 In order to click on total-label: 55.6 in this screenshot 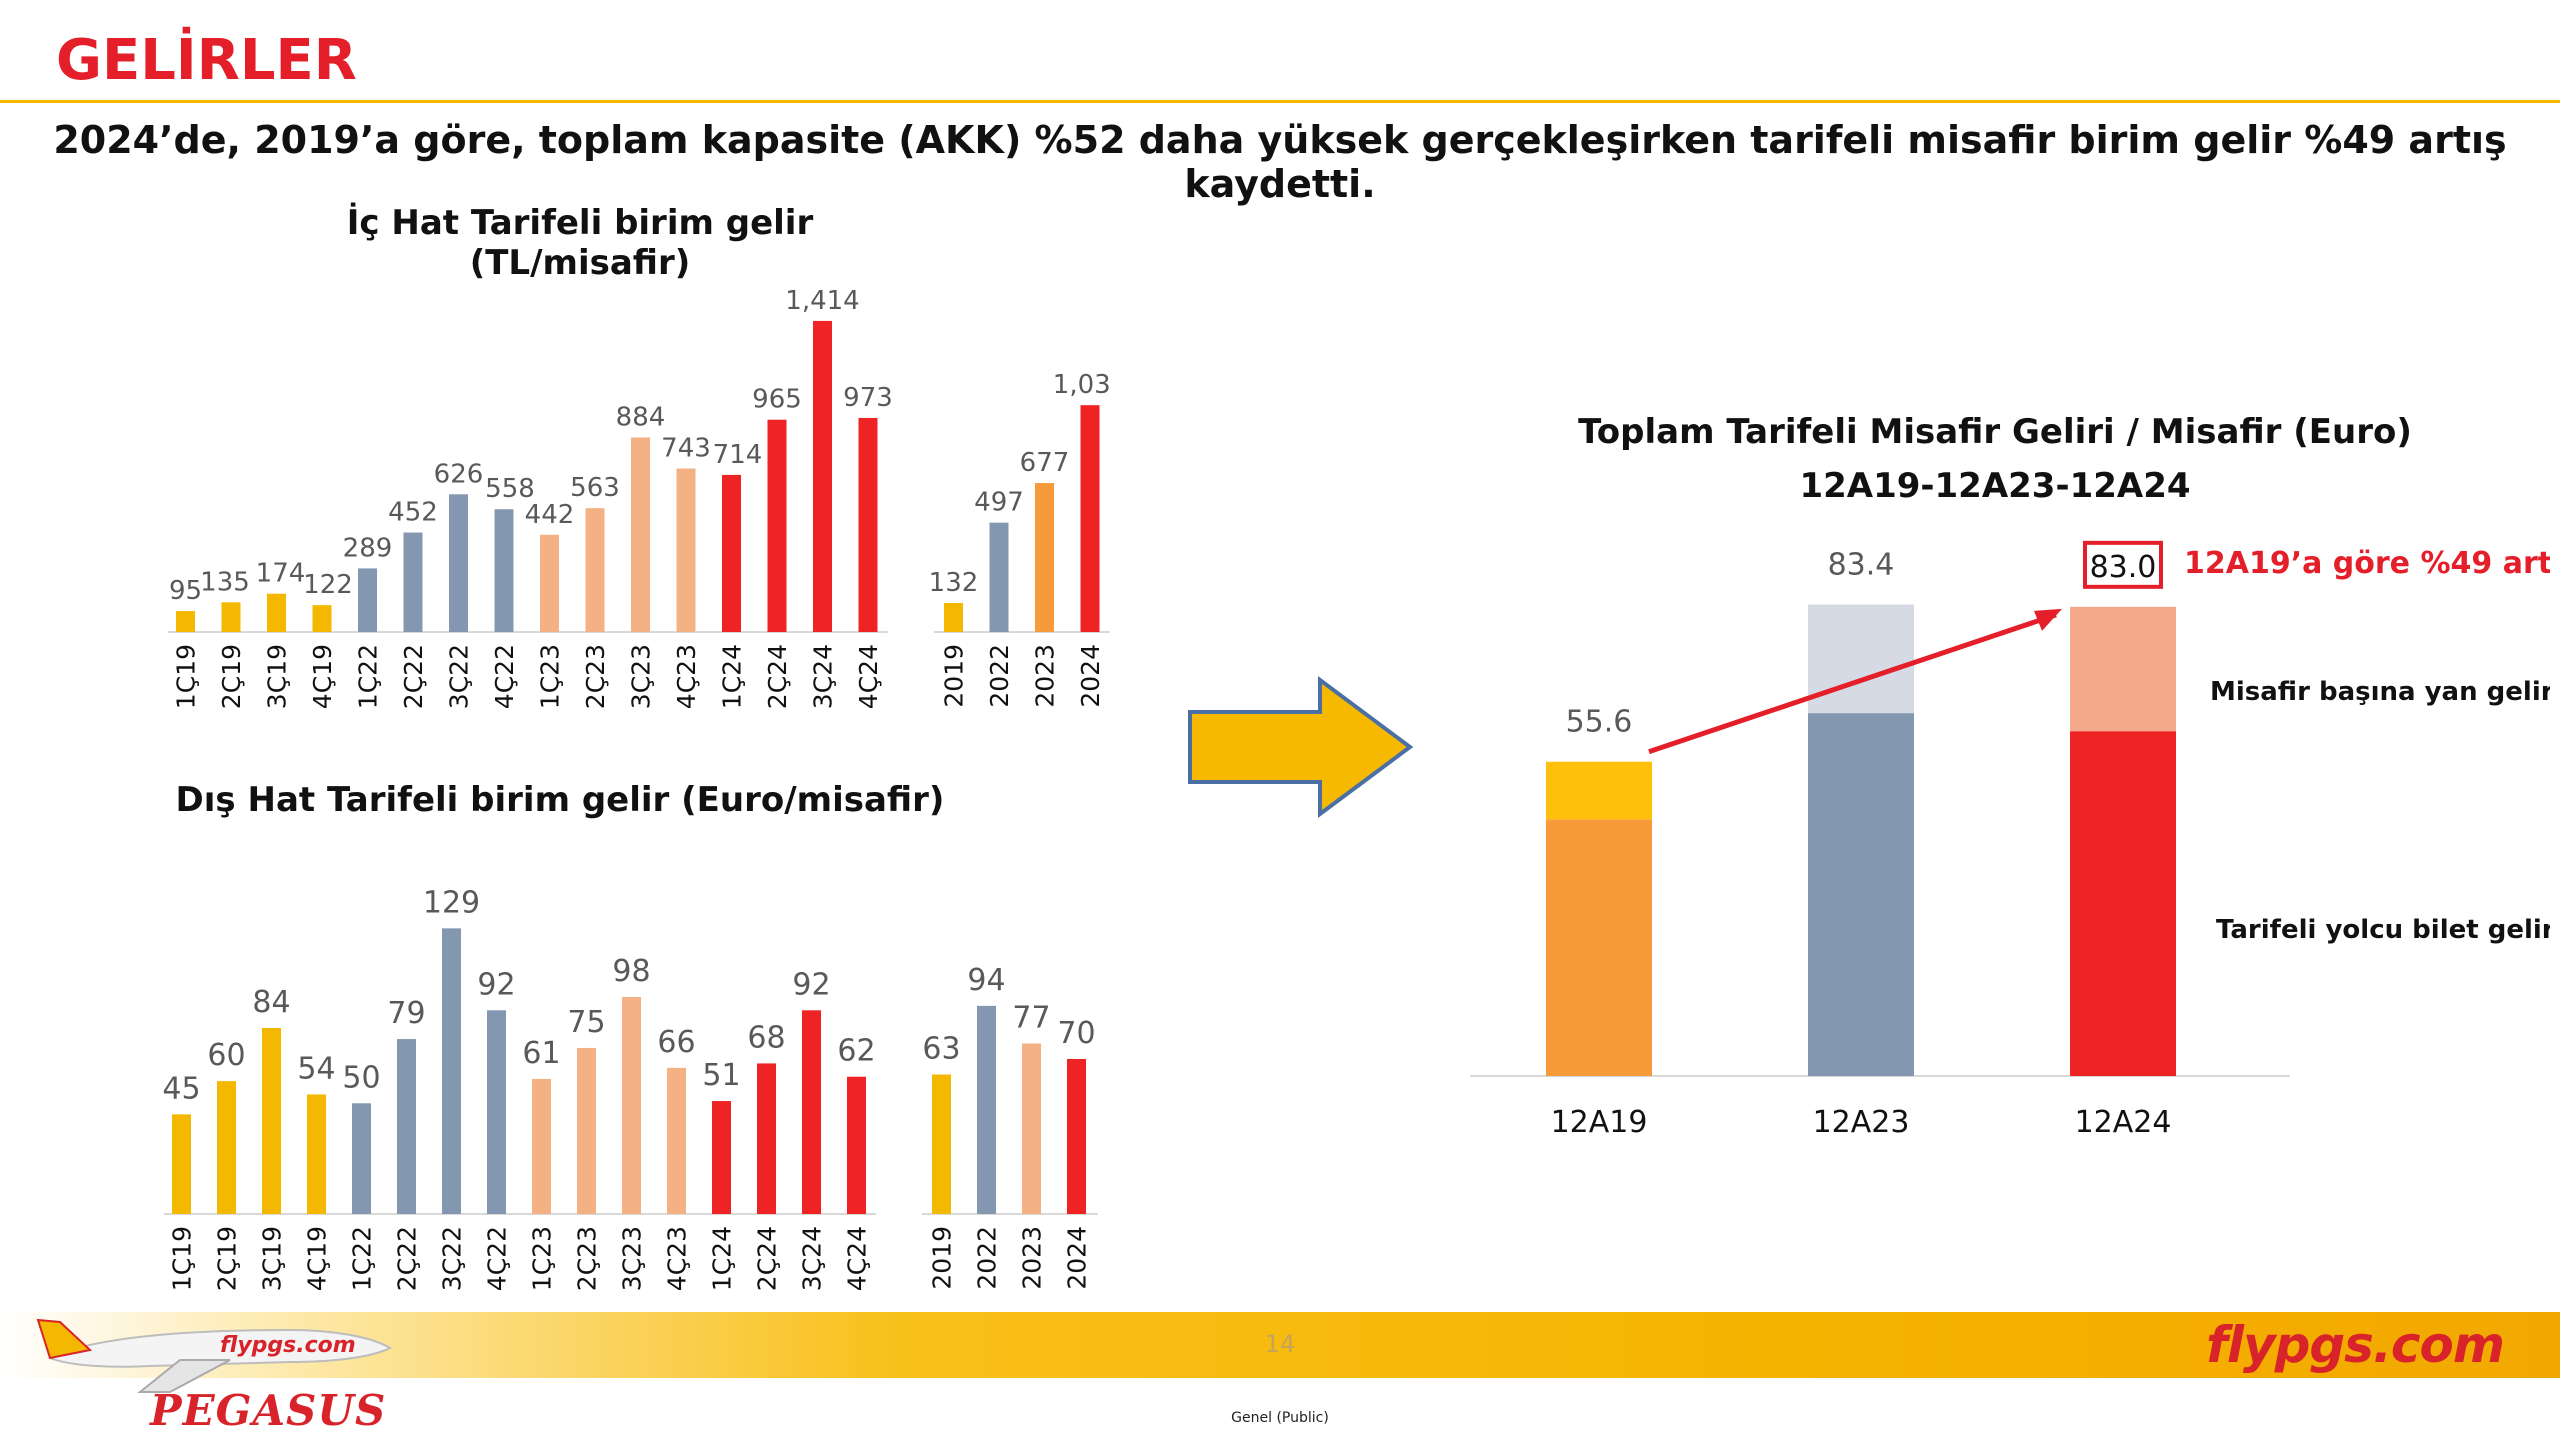, I will do `click(1599, 722)`.